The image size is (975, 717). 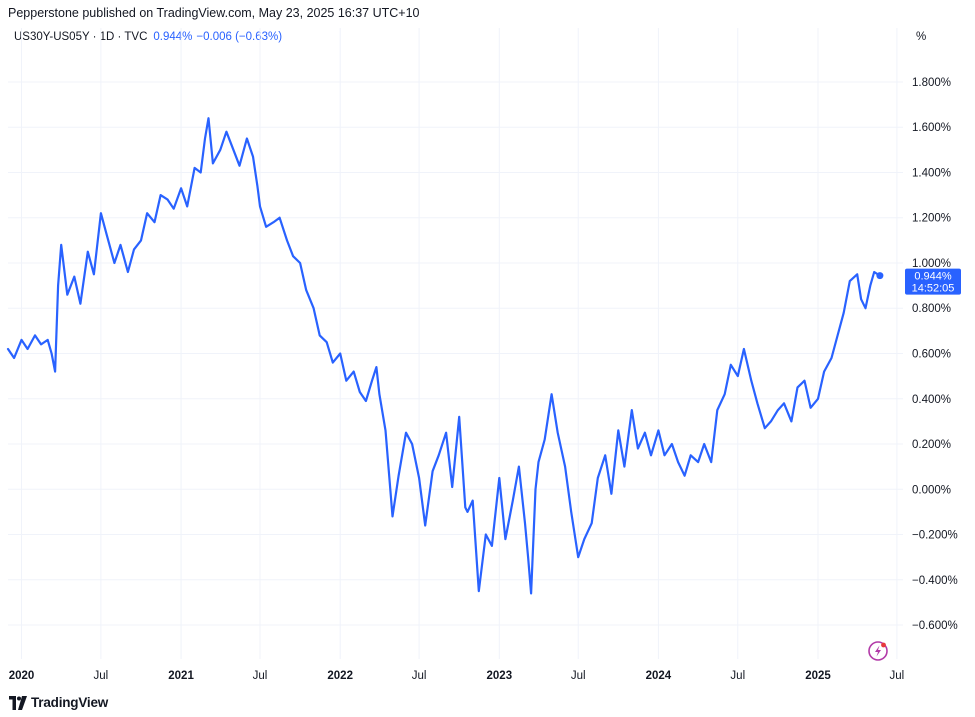 I want to click on x-tick-label: 2020, so click(x=22, y=676).